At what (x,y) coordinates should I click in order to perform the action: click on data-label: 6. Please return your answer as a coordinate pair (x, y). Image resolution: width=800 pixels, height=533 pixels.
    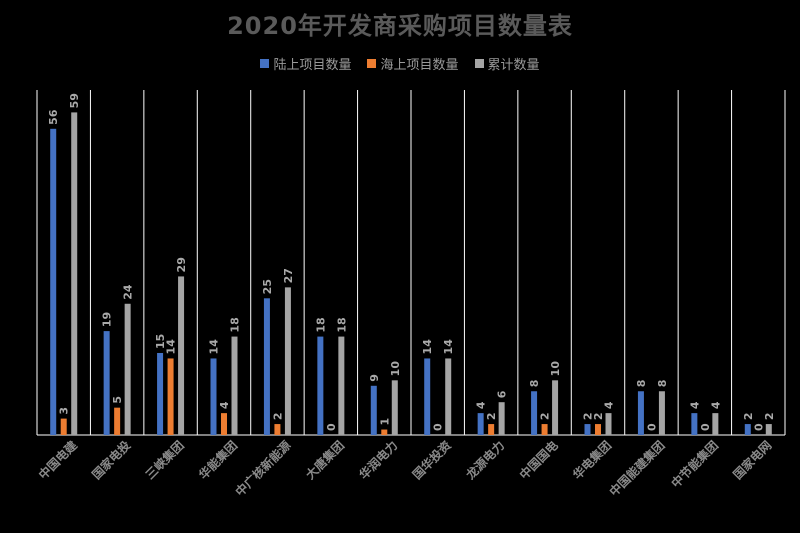
    Looking at the image, I should click on (502, 394).